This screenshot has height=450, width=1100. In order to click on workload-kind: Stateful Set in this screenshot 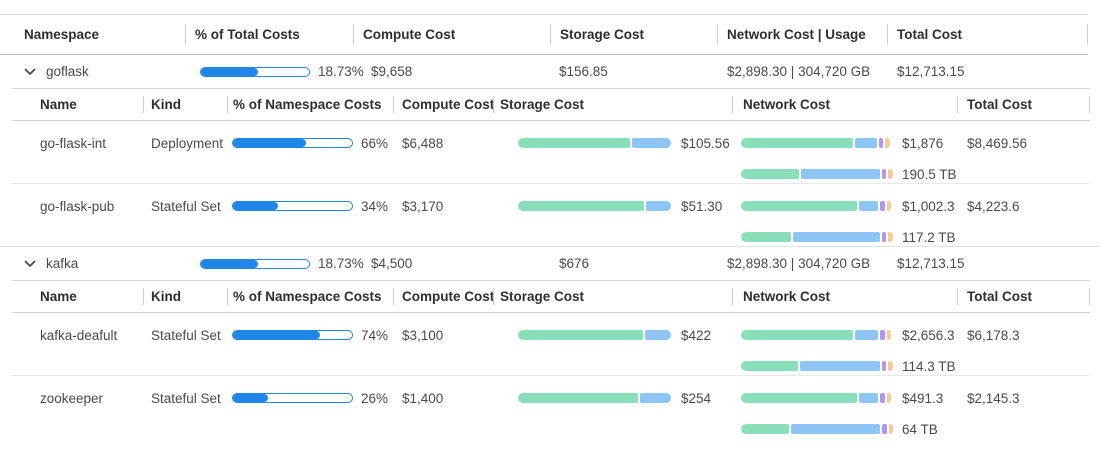, I will do `click(186, 206)`.